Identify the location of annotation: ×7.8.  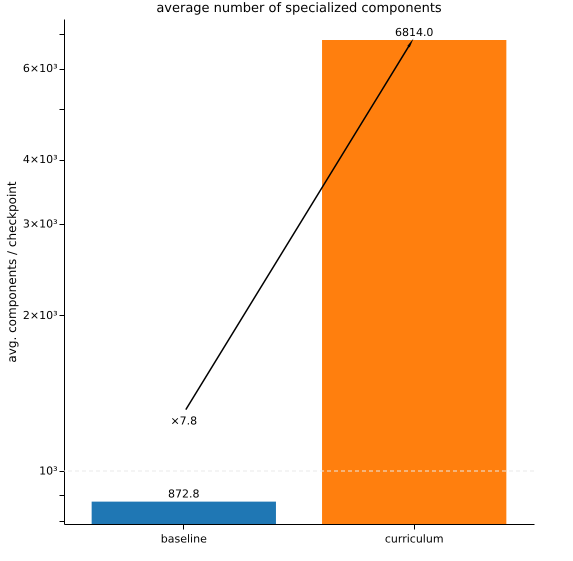
(184, 421).